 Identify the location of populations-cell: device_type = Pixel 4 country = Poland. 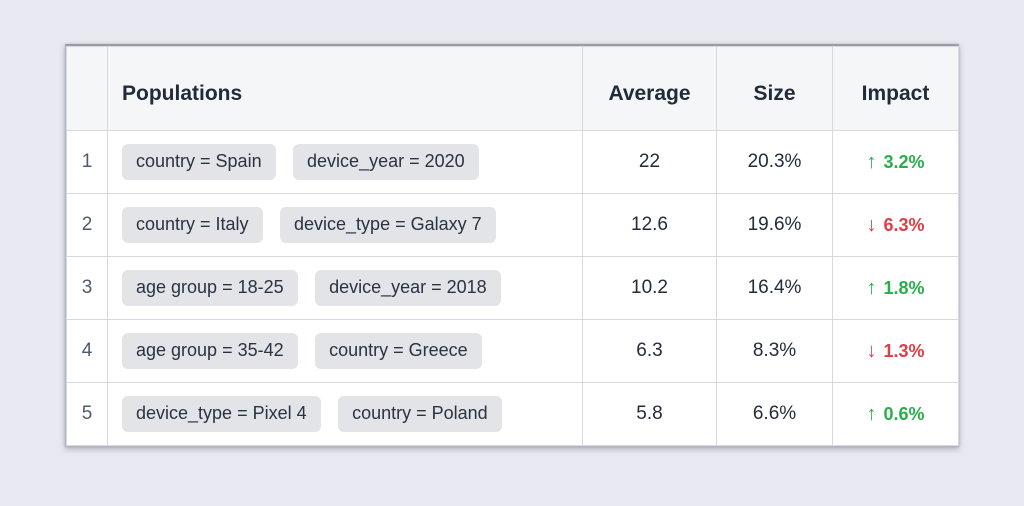
(345, 414).